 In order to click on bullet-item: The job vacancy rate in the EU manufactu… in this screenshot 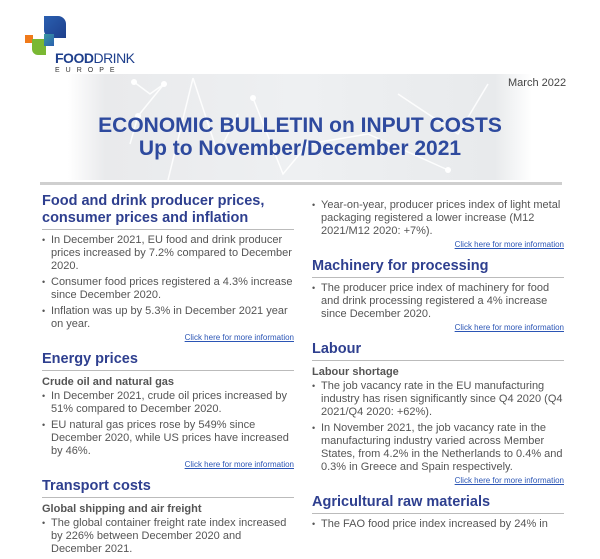, I will do `click(438, 399)`.